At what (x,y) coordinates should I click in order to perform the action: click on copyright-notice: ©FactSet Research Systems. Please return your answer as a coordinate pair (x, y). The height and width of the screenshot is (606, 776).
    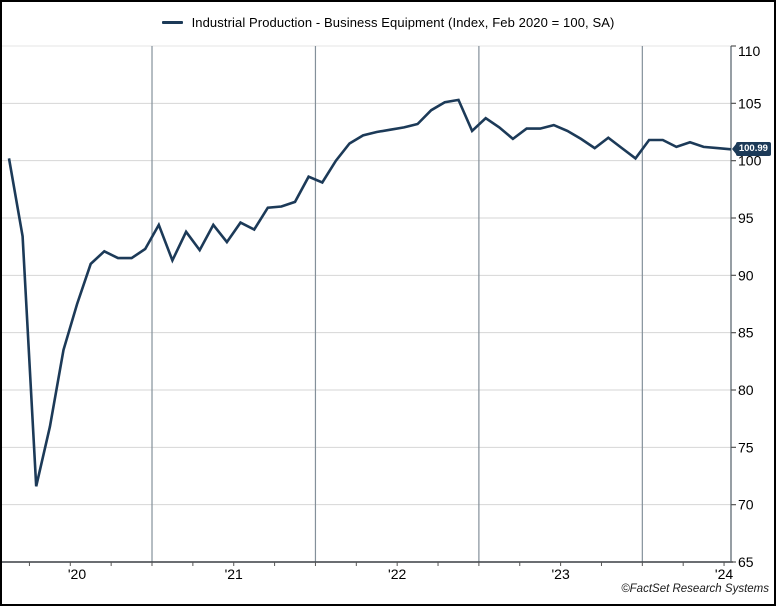
    Looking at the image, I should click on (695, 589).